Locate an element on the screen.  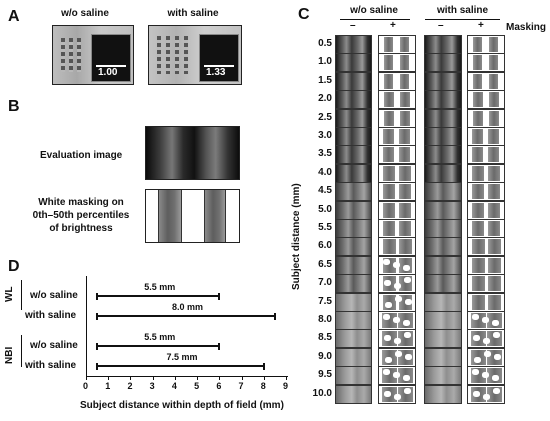
masked-image is located at coordinates (192, 216).